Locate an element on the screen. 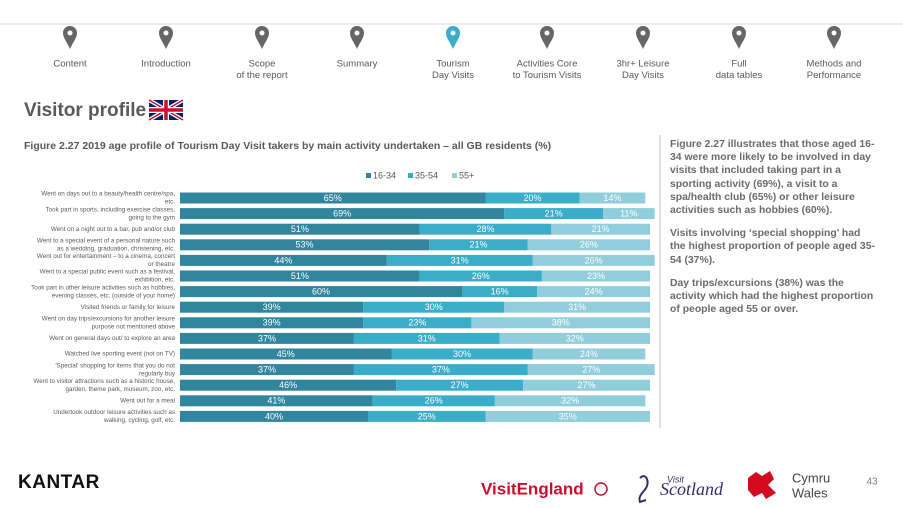 The width and height of the screenshot is (903, 508). value-label: 60% is located at coordinates (321, 291).